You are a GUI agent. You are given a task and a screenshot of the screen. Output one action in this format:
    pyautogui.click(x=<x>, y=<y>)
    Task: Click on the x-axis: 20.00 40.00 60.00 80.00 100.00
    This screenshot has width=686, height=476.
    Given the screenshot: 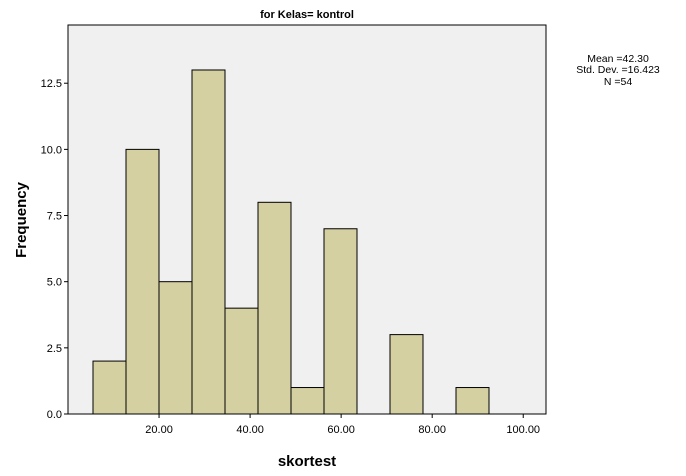 What is the action you would take?
    pyautogui.click(x=342, y=425)
    